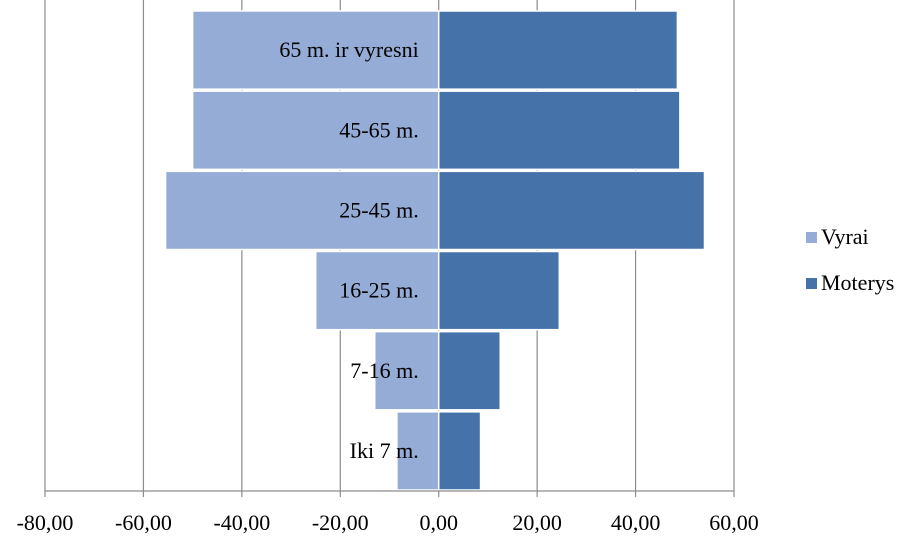 This screenshot has width=918, height=537. Describe the element at coordinates (811, 283) in the screenshot. I see `legend-swatch-moterys` at that location.